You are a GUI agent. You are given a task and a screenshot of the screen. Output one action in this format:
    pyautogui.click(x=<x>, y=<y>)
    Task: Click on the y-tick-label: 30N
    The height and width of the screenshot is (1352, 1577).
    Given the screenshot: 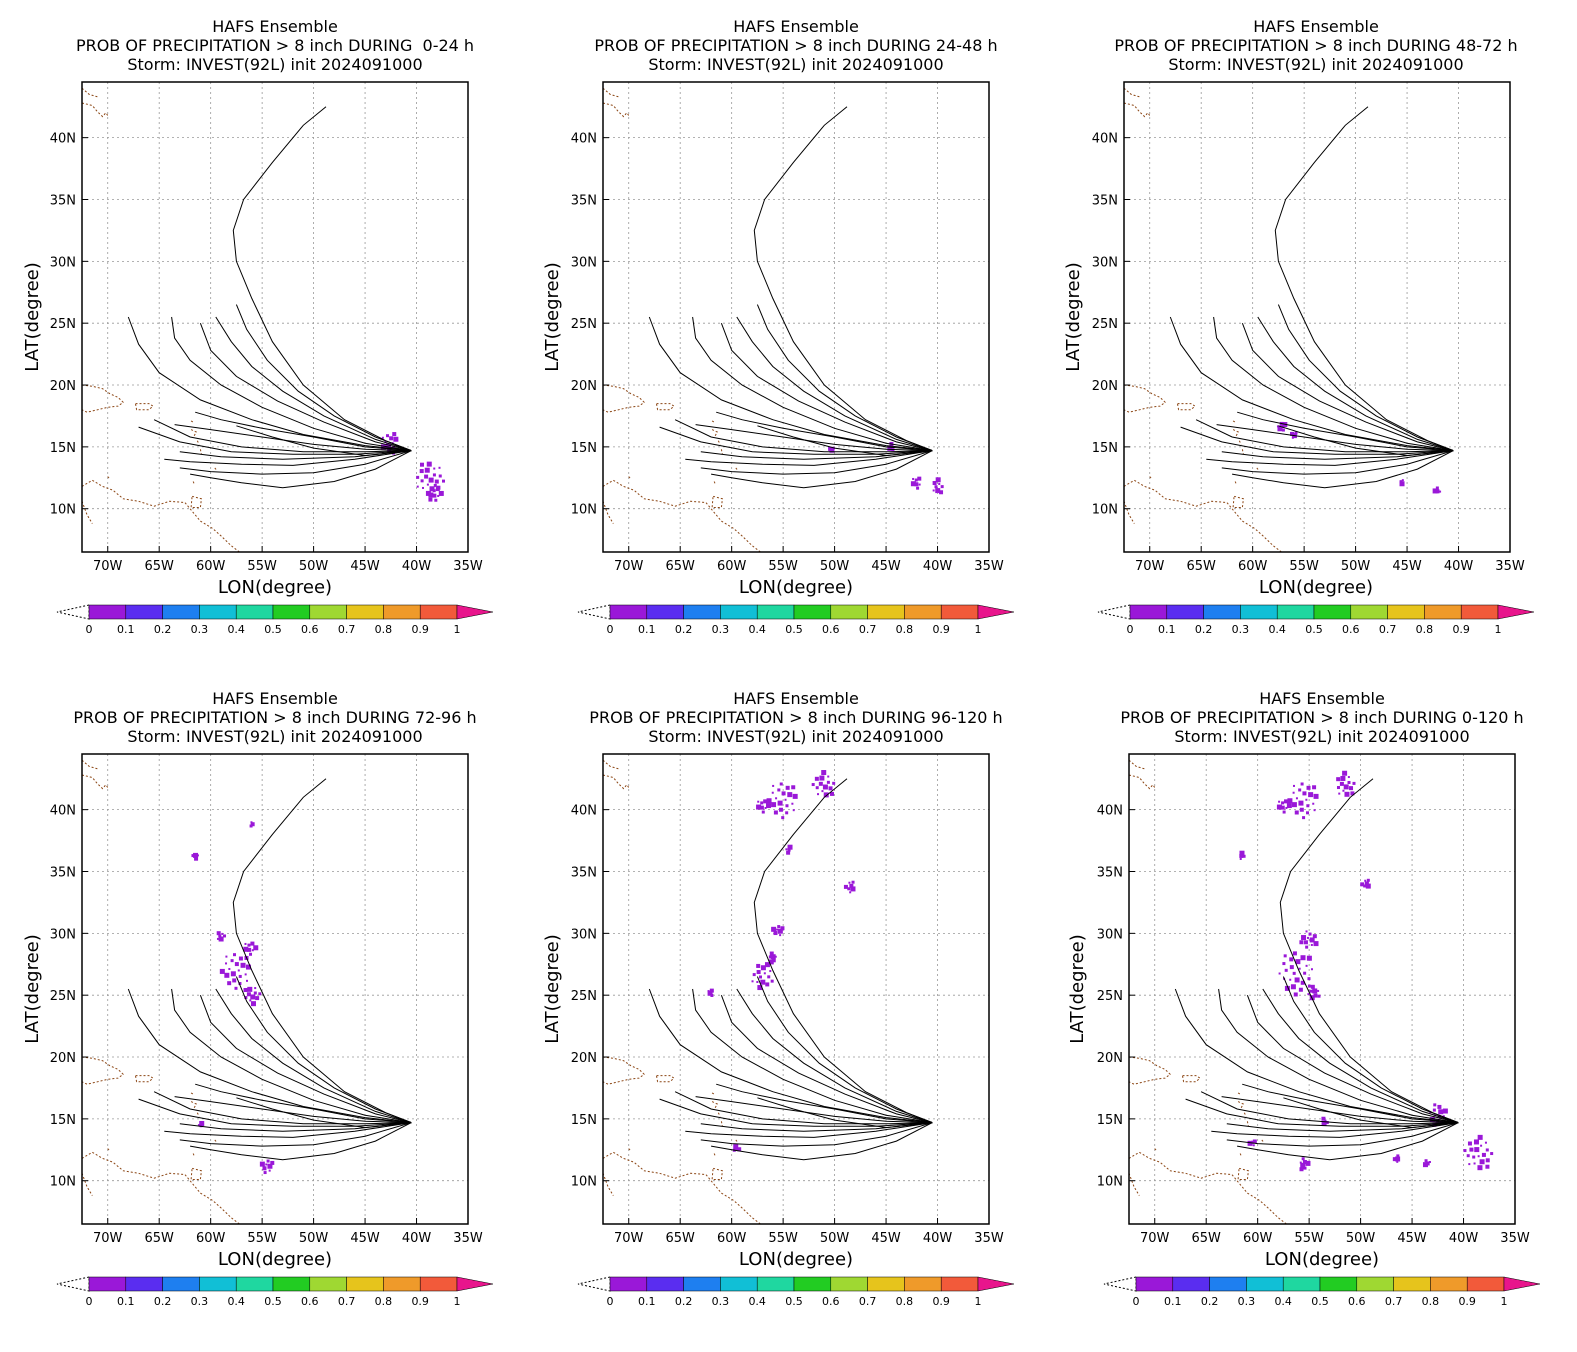 What is the action you would take?
    pyautogui.click(x=63, y=262)
    